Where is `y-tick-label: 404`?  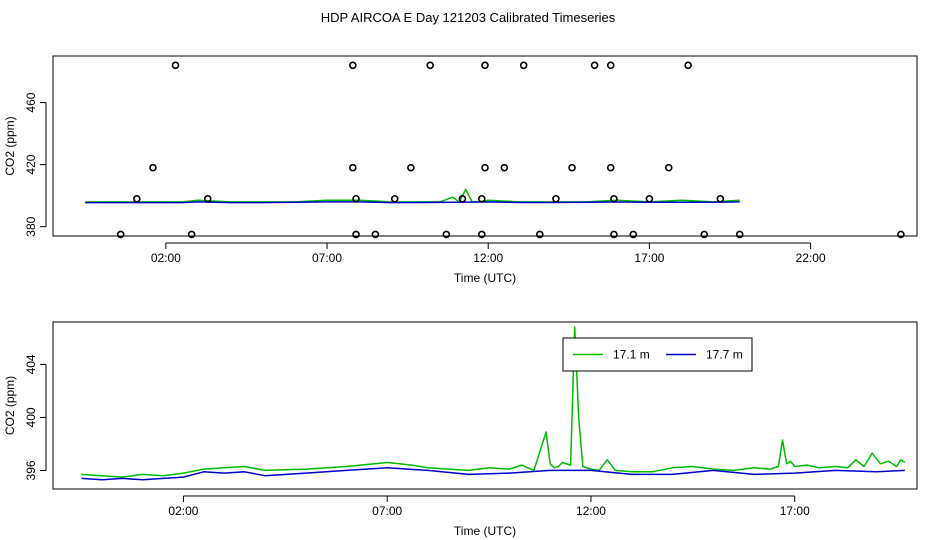 y-tick-label: 404 is located at coordinates (31, 364).